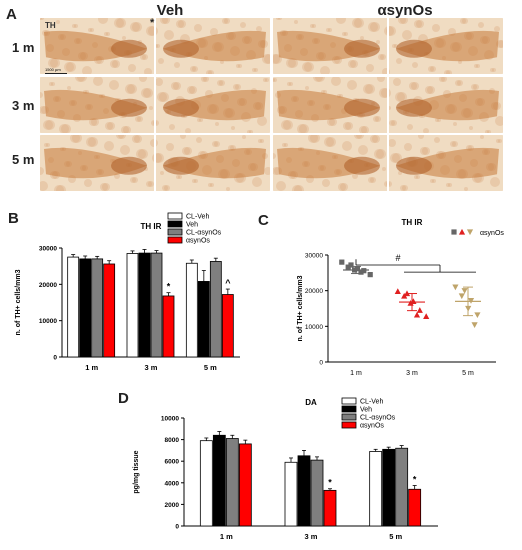 The width and height of the screenshot is (522, 550). What do you see at coordinates (151, 367) in the screenshot?
I see `x-tick-label: 3 m` at bounding box center [151, 367].